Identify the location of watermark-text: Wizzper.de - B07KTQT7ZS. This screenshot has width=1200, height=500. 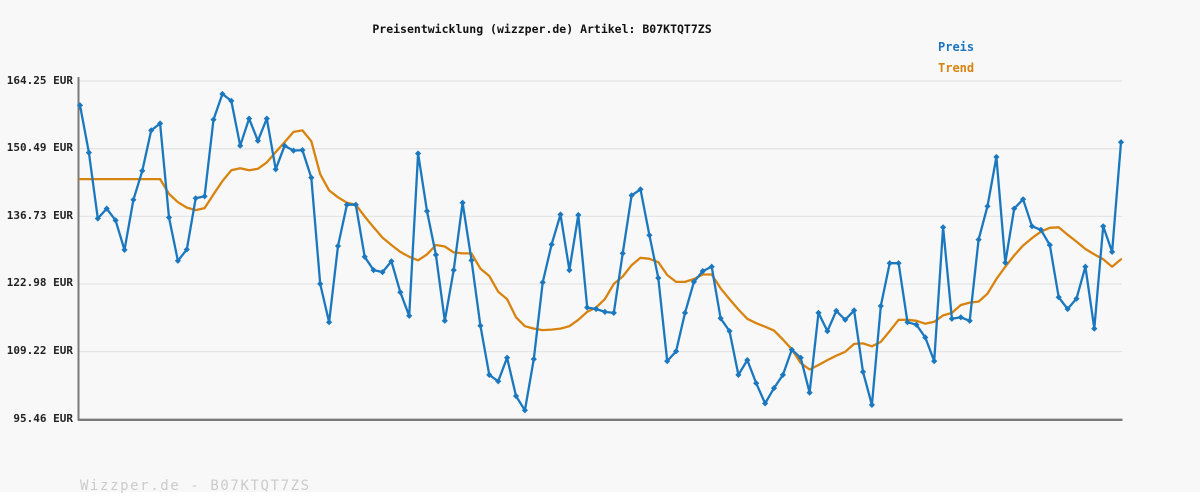
(195, 486).